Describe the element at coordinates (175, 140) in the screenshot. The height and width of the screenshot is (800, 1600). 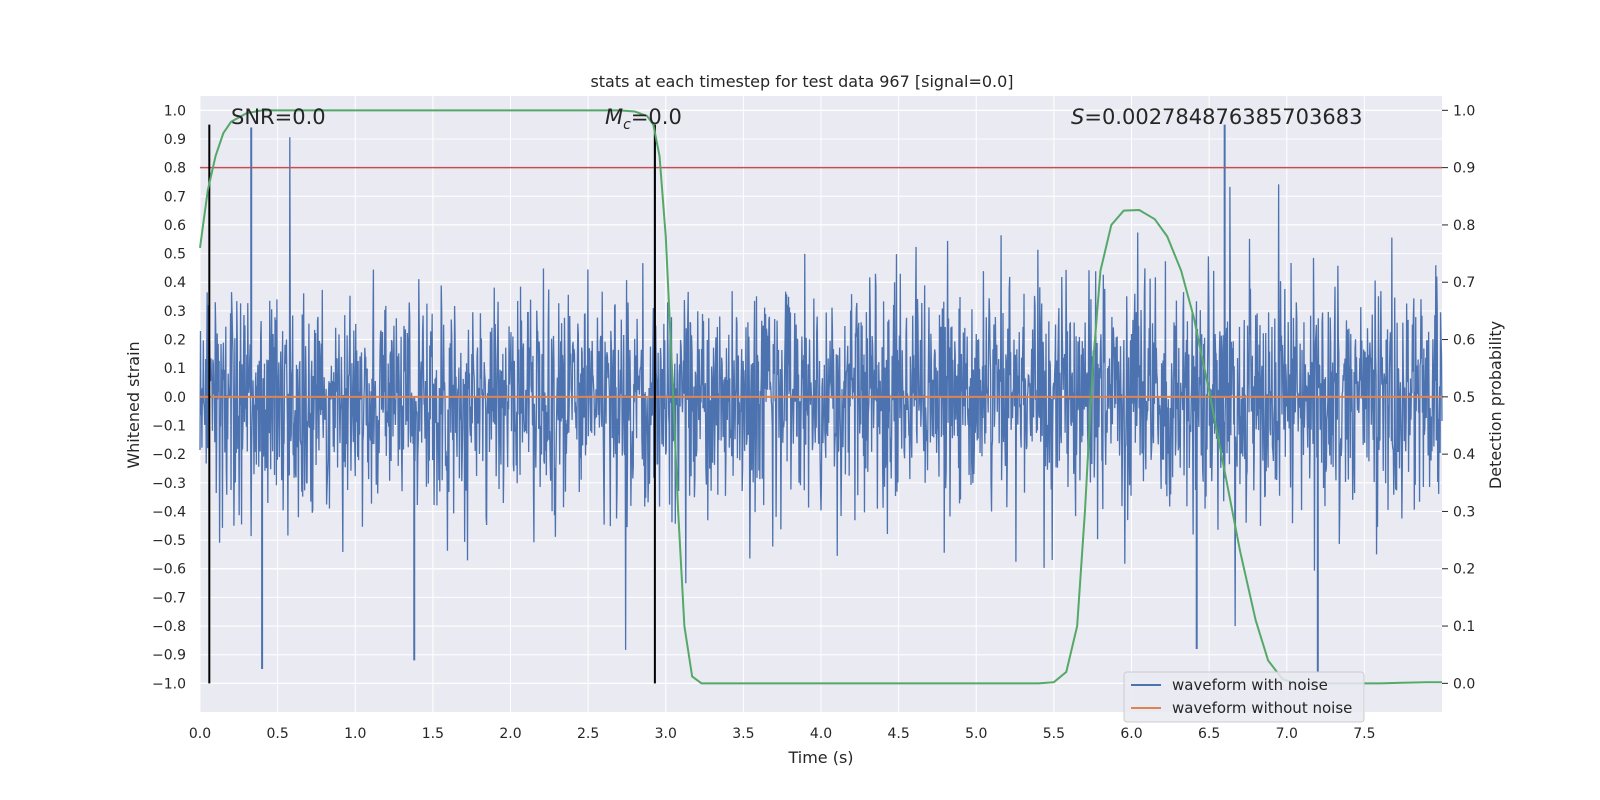
I see `y-tick-label: 0.9` at that location.